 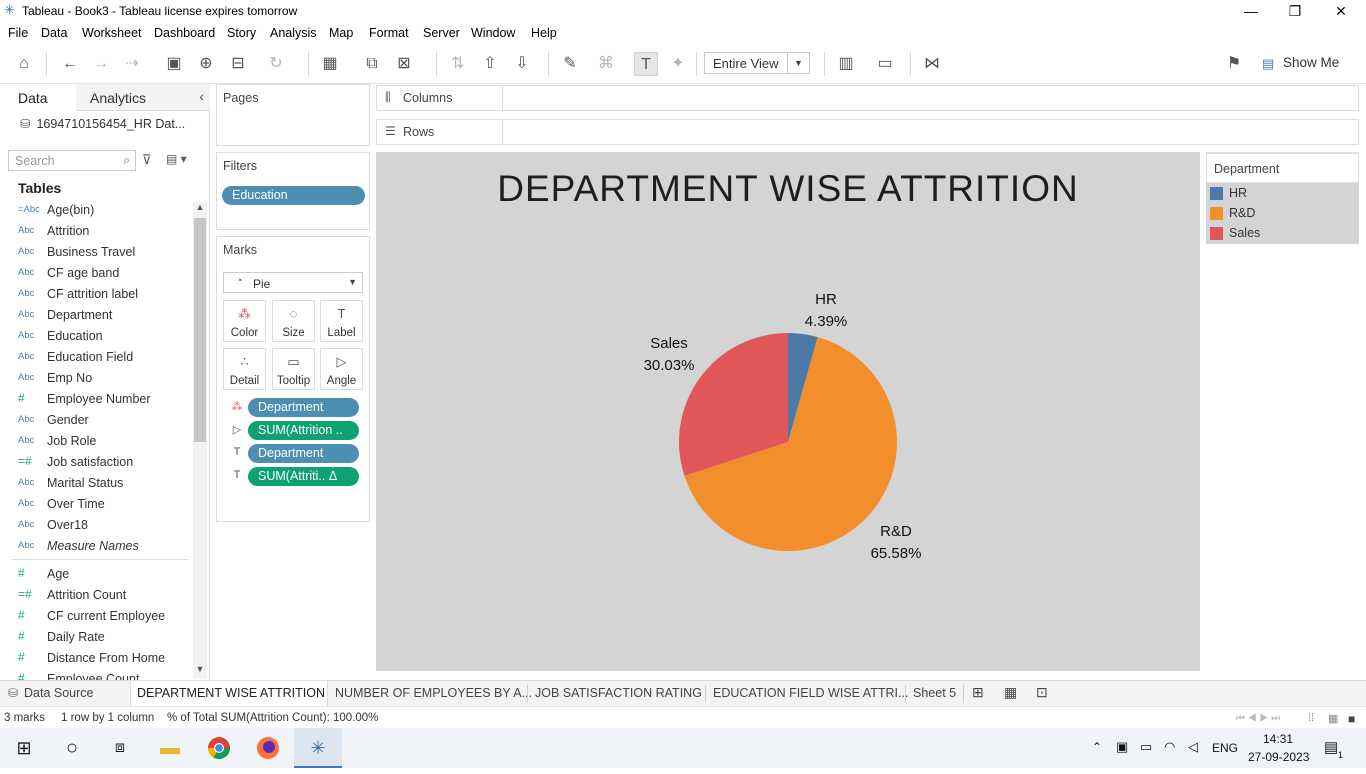 What do you see at coordinates (201, 96) in the screenshot?
I see `collapse-pane-icon: ‹` at bounding box center [201, 96].